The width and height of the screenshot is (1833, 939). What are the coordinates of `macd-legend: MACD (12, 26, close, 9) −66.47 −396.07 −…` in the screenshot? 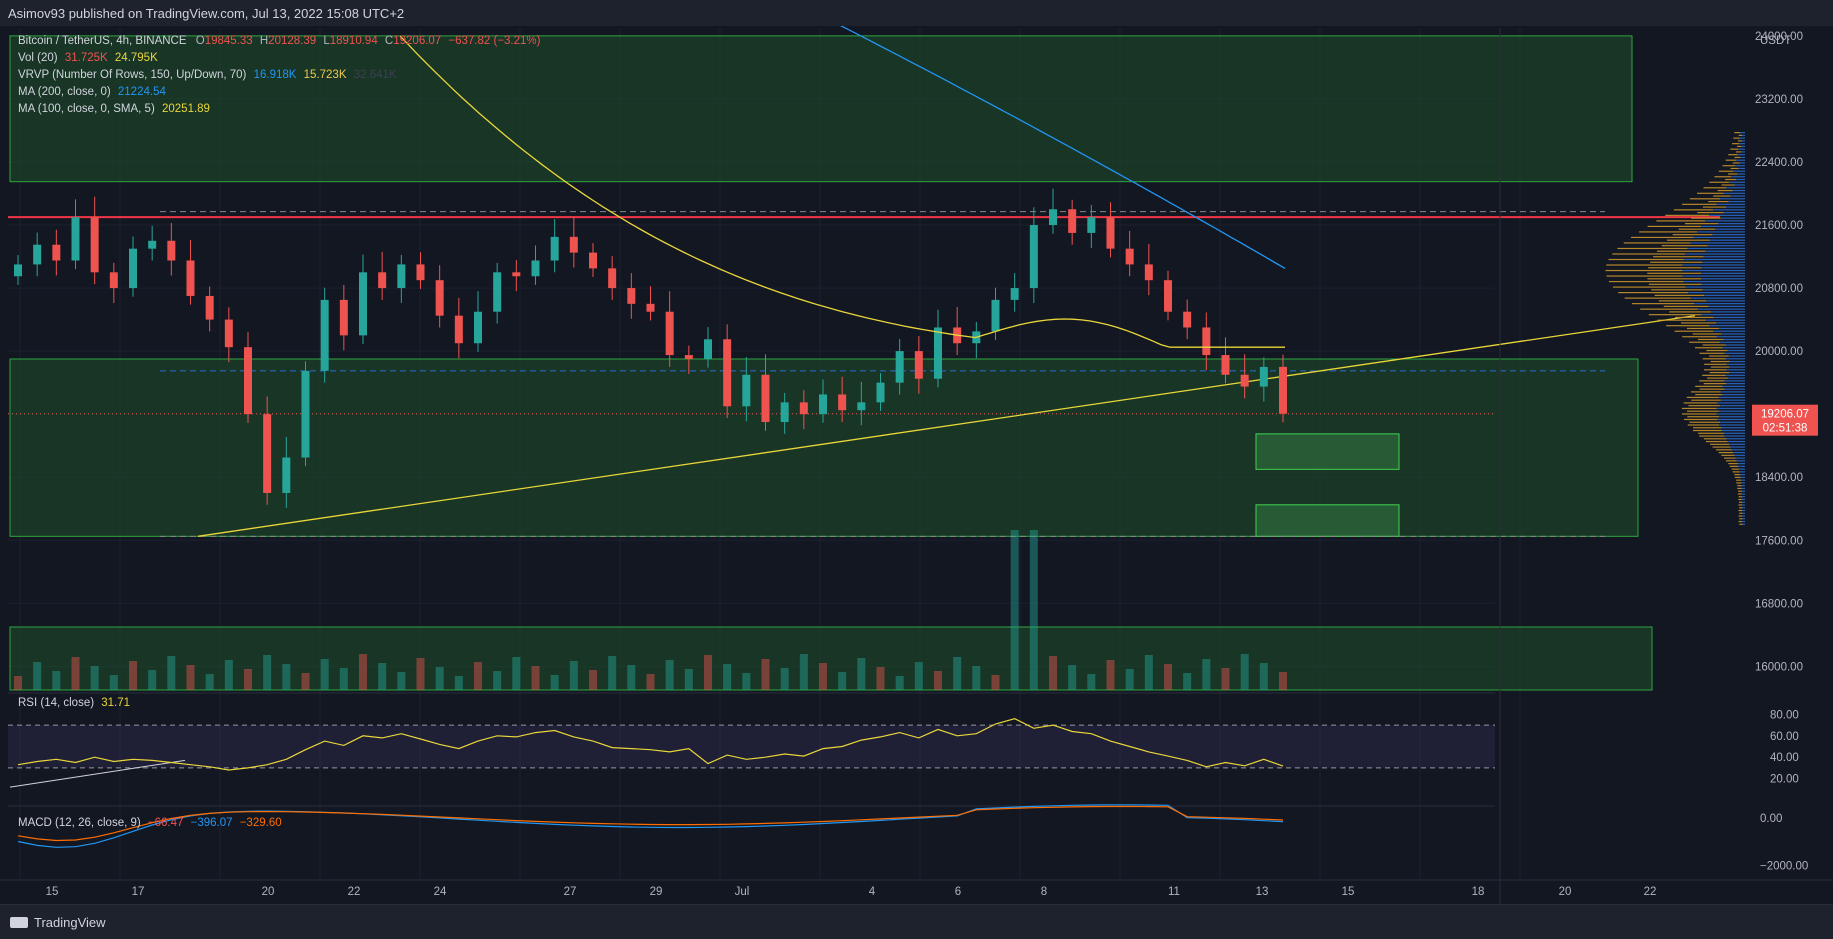 It's located at (150, 823).